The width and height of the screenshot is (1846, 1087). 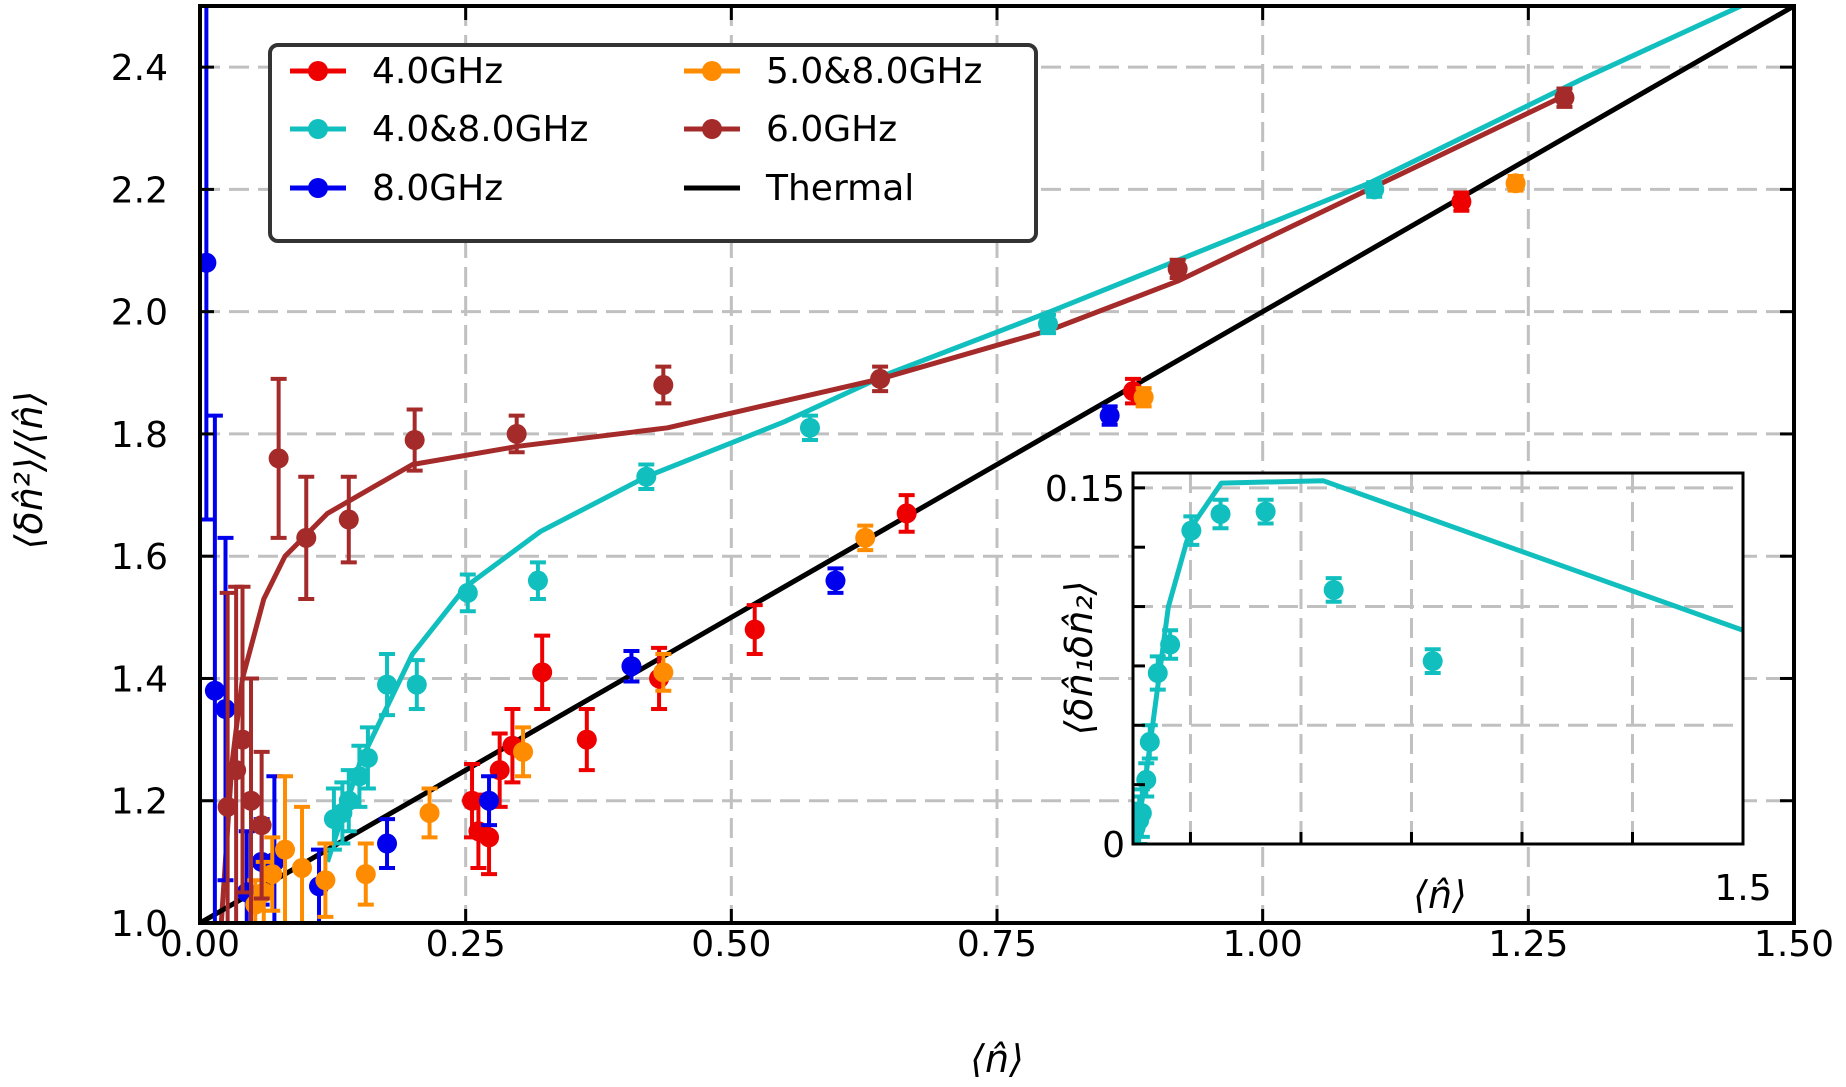 I want to click on inset-x-tick-label: 1.5, so click(x=1742, y=888).